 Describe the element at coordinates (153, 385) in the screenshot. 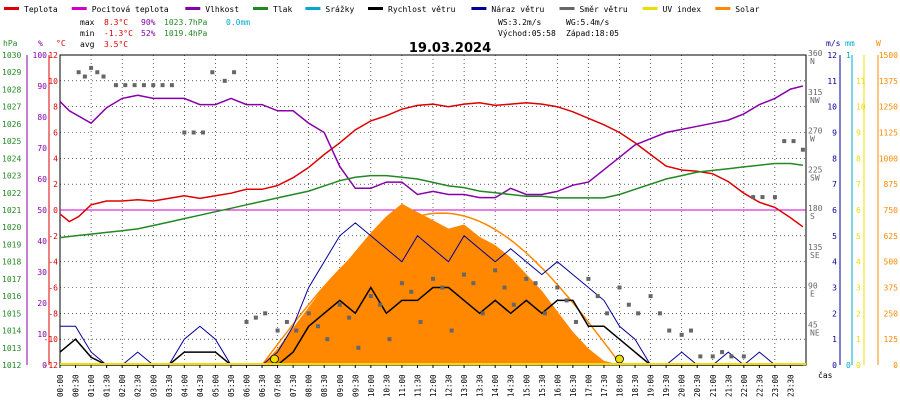

I see `x-tick-label: 03:00` at that location.